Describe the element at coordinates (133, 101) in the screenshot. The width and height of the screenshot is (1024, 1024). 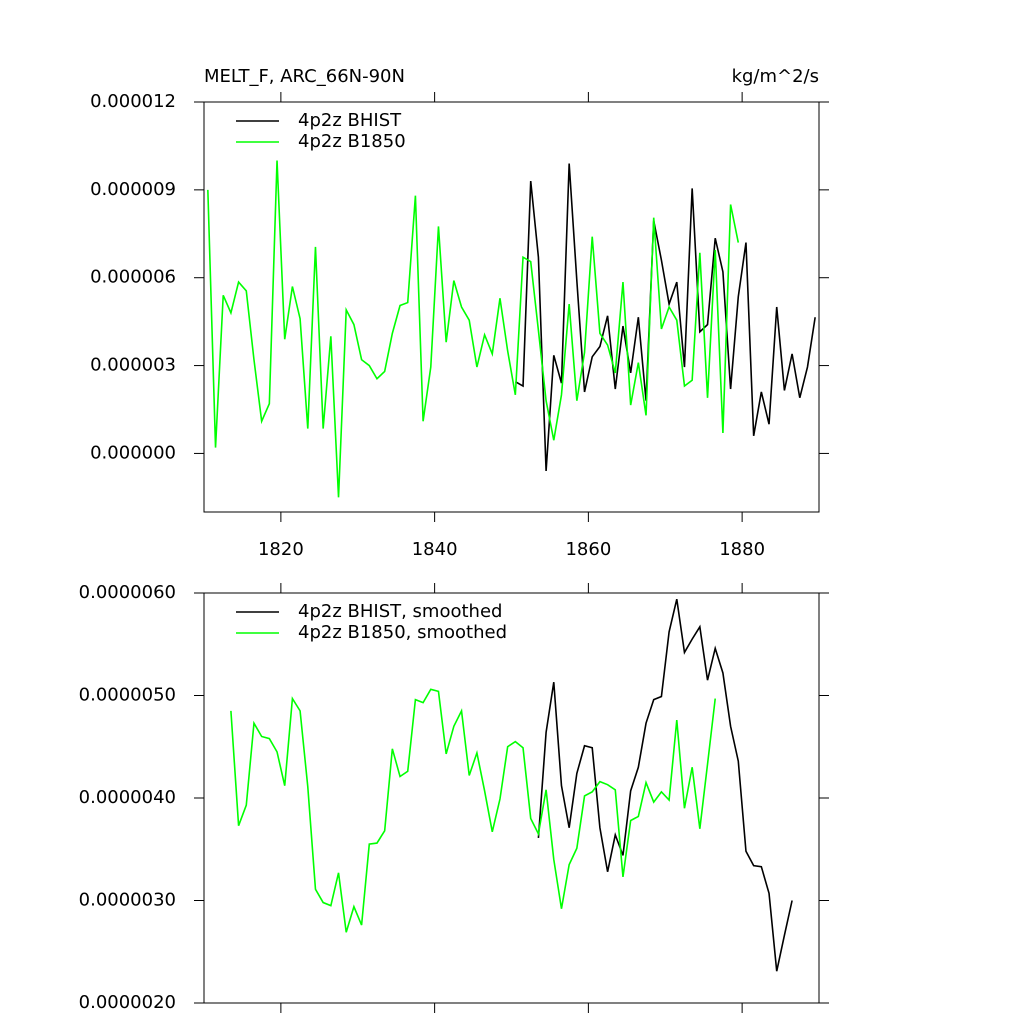
I see `y-tick-label: 0.000012` at that location.